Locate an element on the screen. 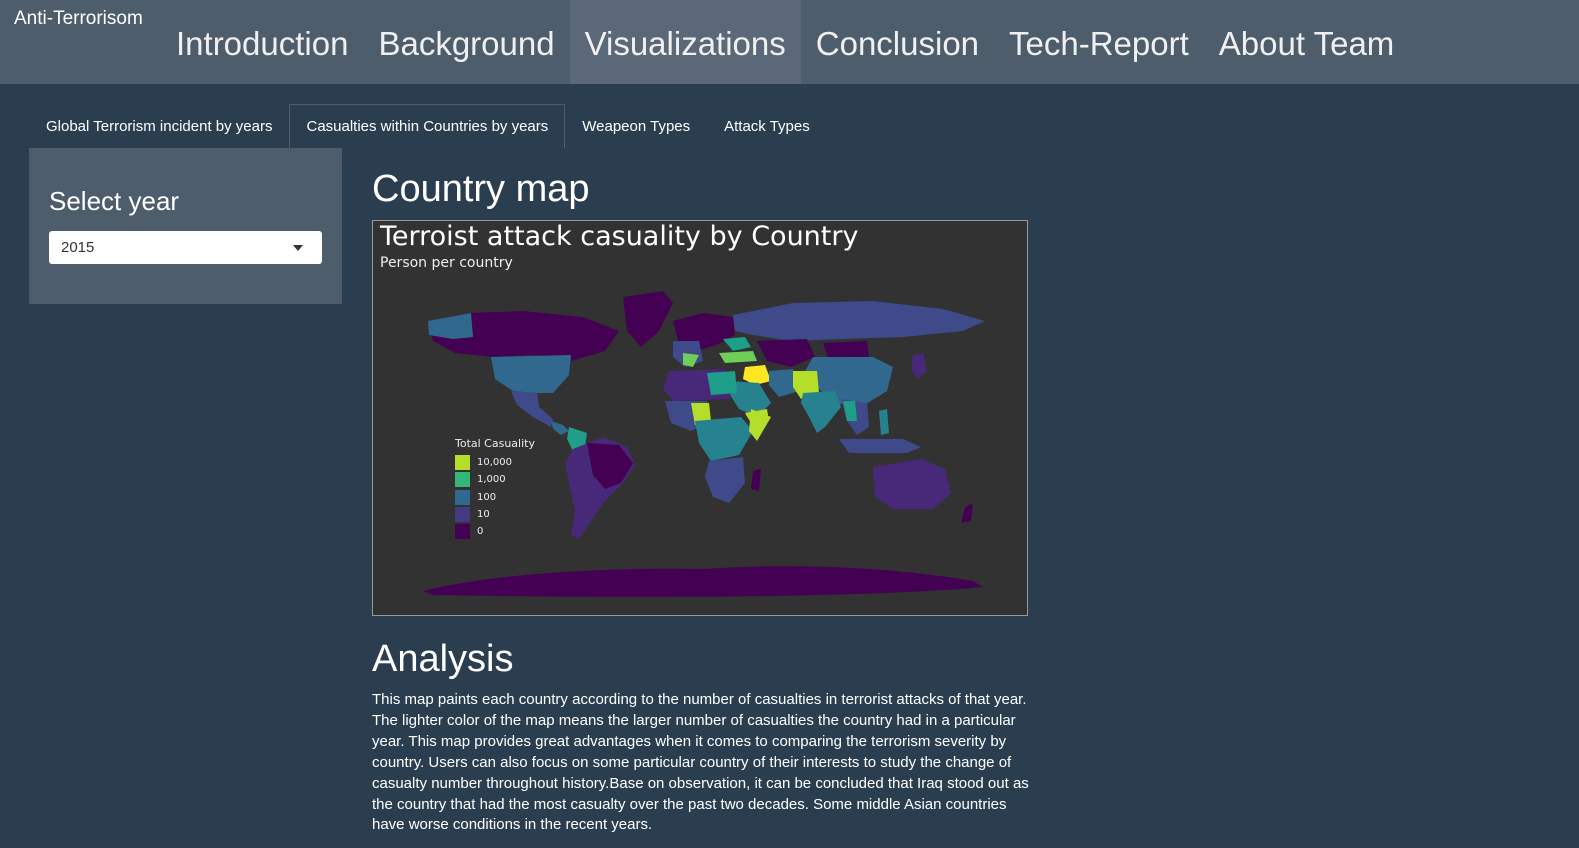 This screenshot has height=848, width=1579. legend-label: 0 is located at coordinates (480, 532).